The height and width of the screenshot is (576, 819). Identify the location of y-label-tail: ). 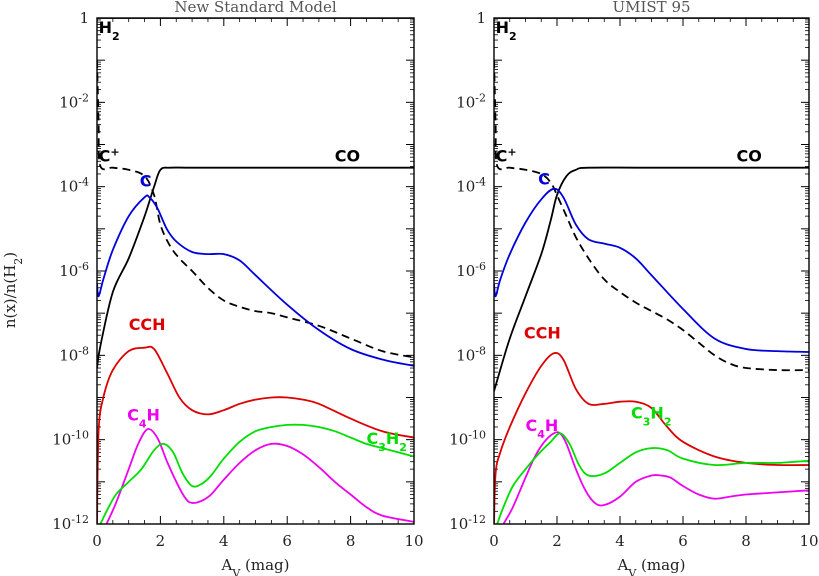
(10, 255).